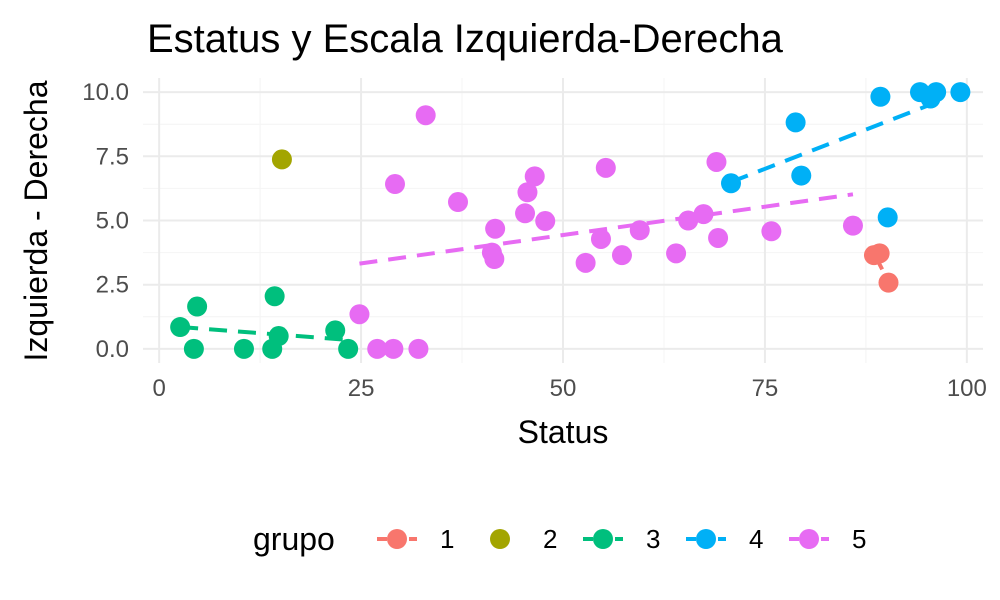 The height and width of the screenshot is (600, 1000). Describe the element at coordinates (294, 539) in the screenshot. I see `legend-title: grupo` at that location.